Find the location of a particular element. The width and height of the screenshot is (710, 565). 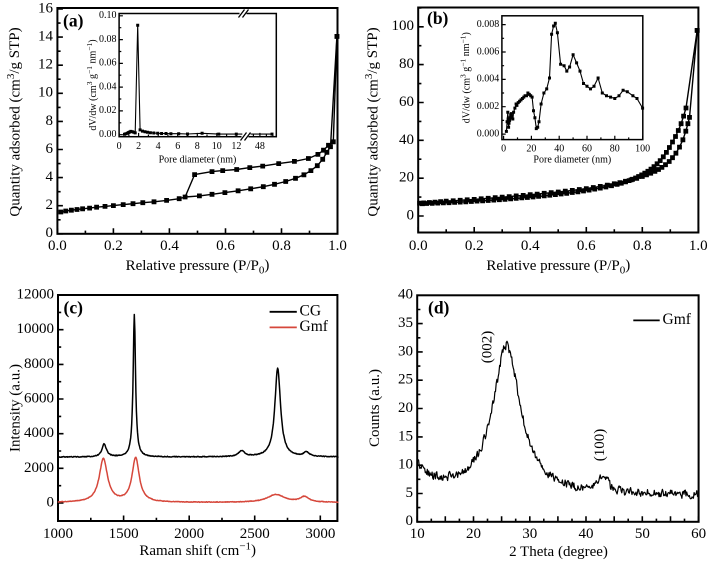

svg-text: CG is located at coordinates (311, 310).